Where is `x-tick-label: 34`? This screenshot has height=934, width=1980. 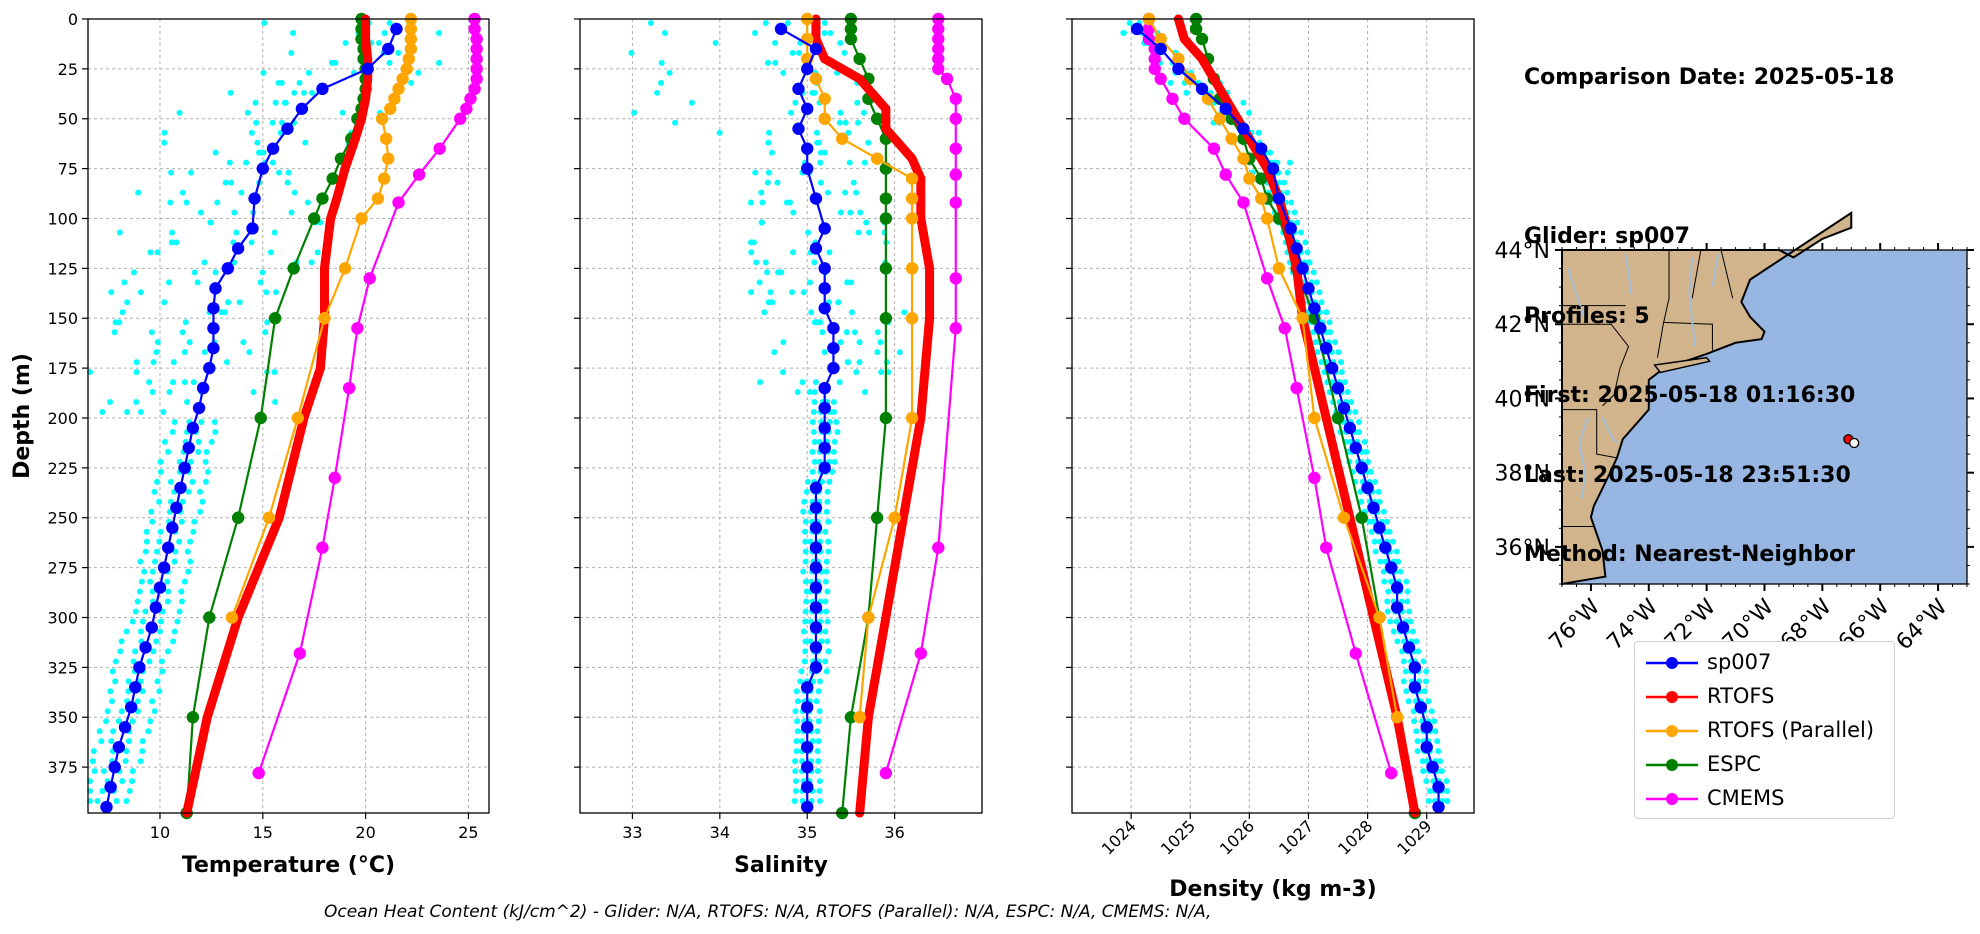
x-tick-label: 34 is located at coordinates (720, 832).